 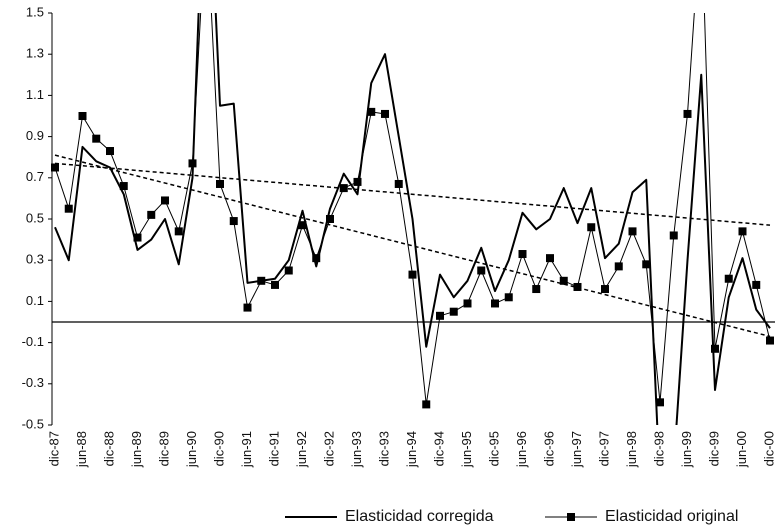 What do you see at coordinates (35, 300) in the screenshot?
I see `y-tick-label: 0.1` at bounding box center [35, 300].